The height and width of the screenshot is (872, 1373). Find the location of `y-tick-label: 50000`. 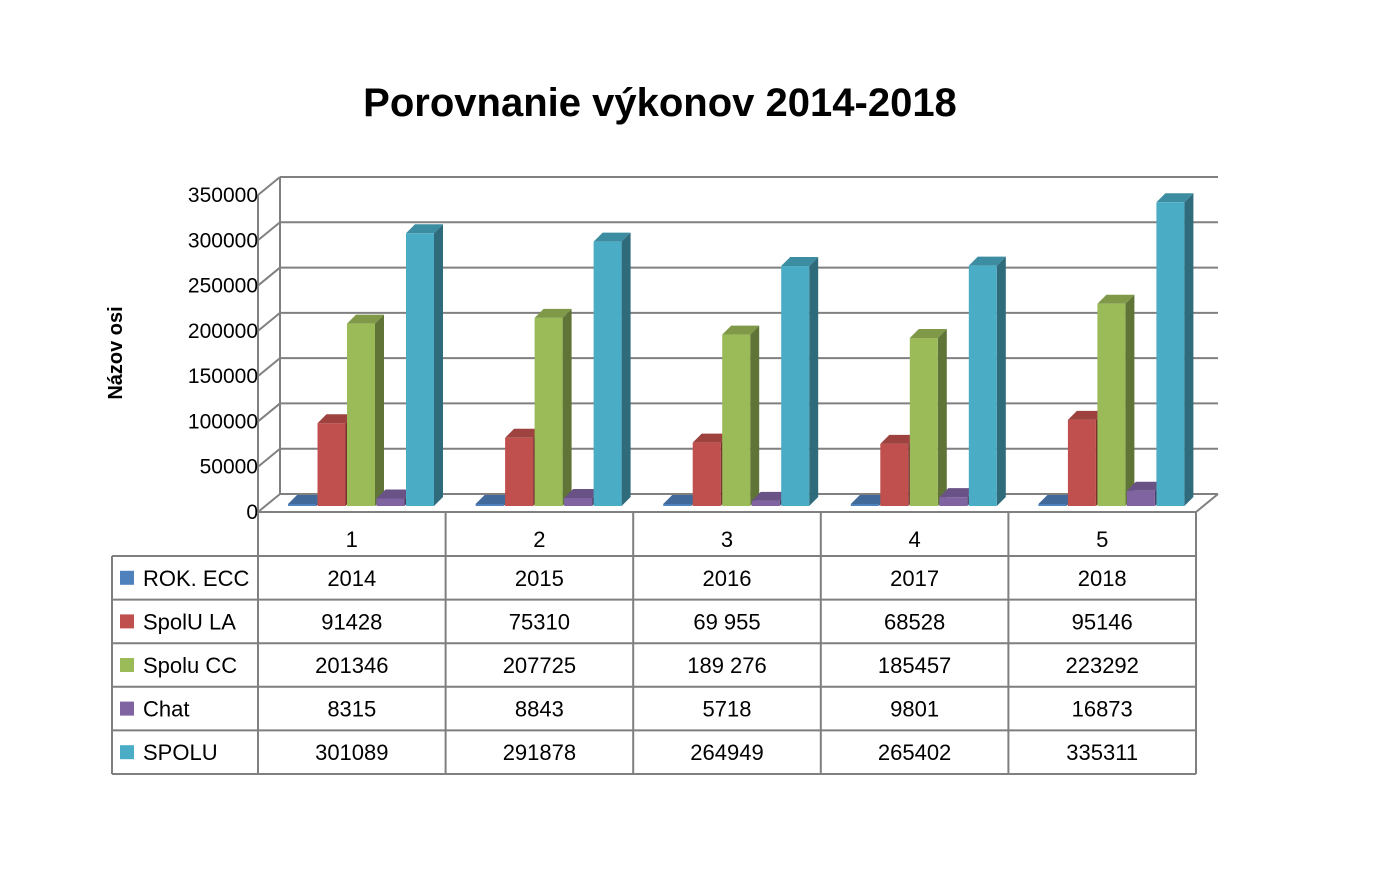

y-tick-label: 50000 is located at coordinates (229, 467).